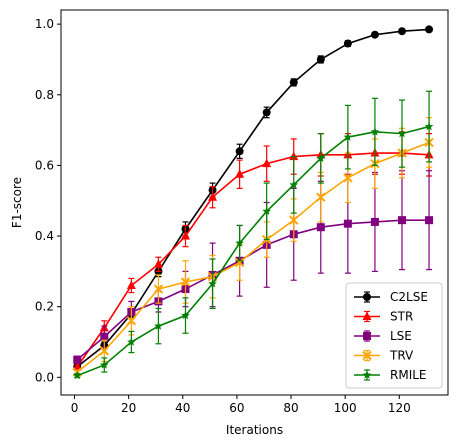 The height and width of the screenshot is (448, 458). I want to click on legend: C2LSE STR LSE TRV RMILE, so click(394, 335).